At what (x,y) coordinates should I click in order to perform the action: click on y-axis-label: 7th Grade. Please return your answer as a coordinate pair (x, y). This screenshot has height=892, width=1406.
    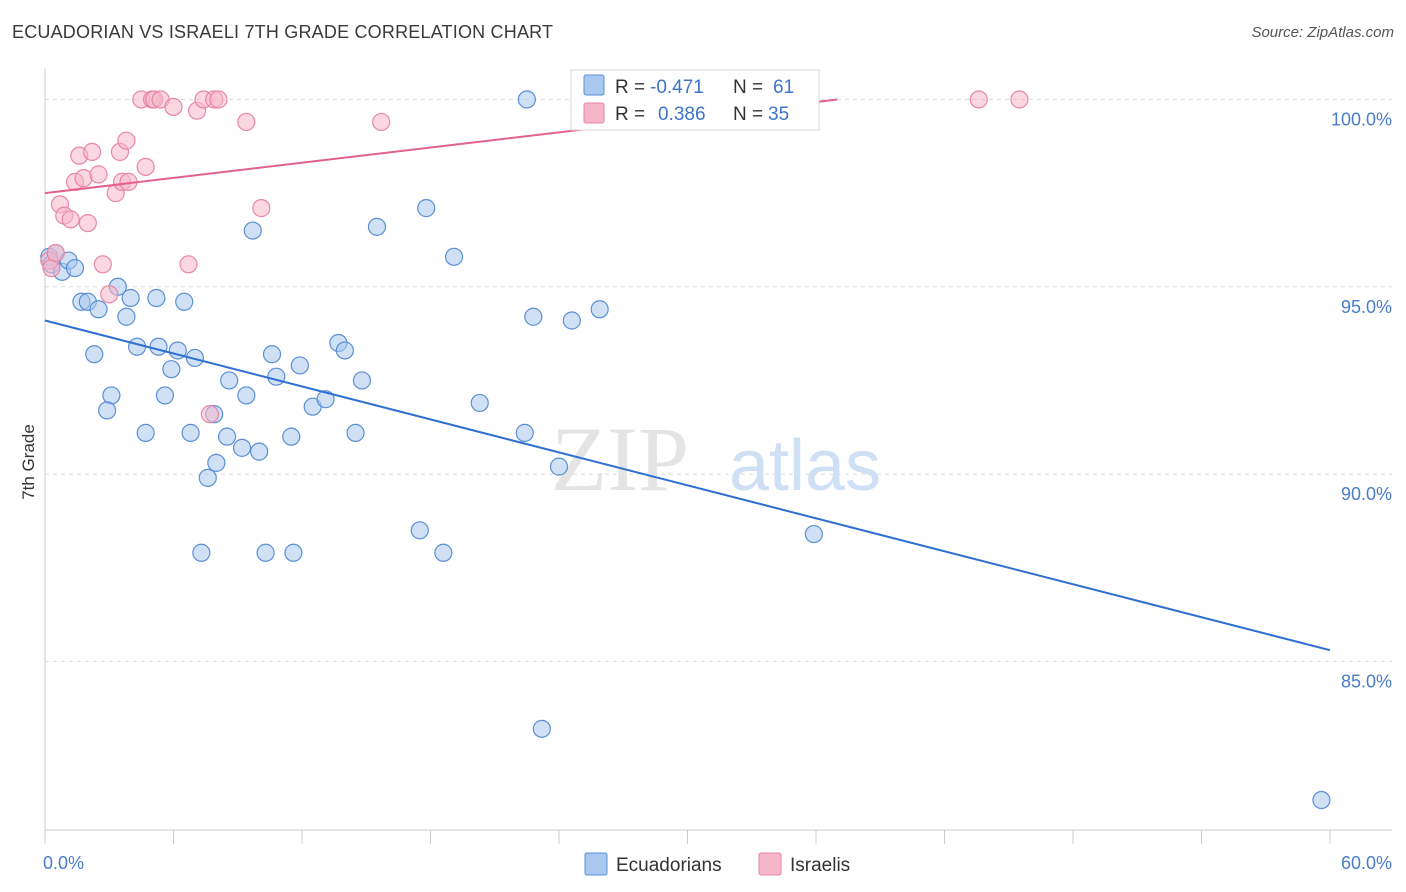
    Looking at the image, I should click on (28, 462).